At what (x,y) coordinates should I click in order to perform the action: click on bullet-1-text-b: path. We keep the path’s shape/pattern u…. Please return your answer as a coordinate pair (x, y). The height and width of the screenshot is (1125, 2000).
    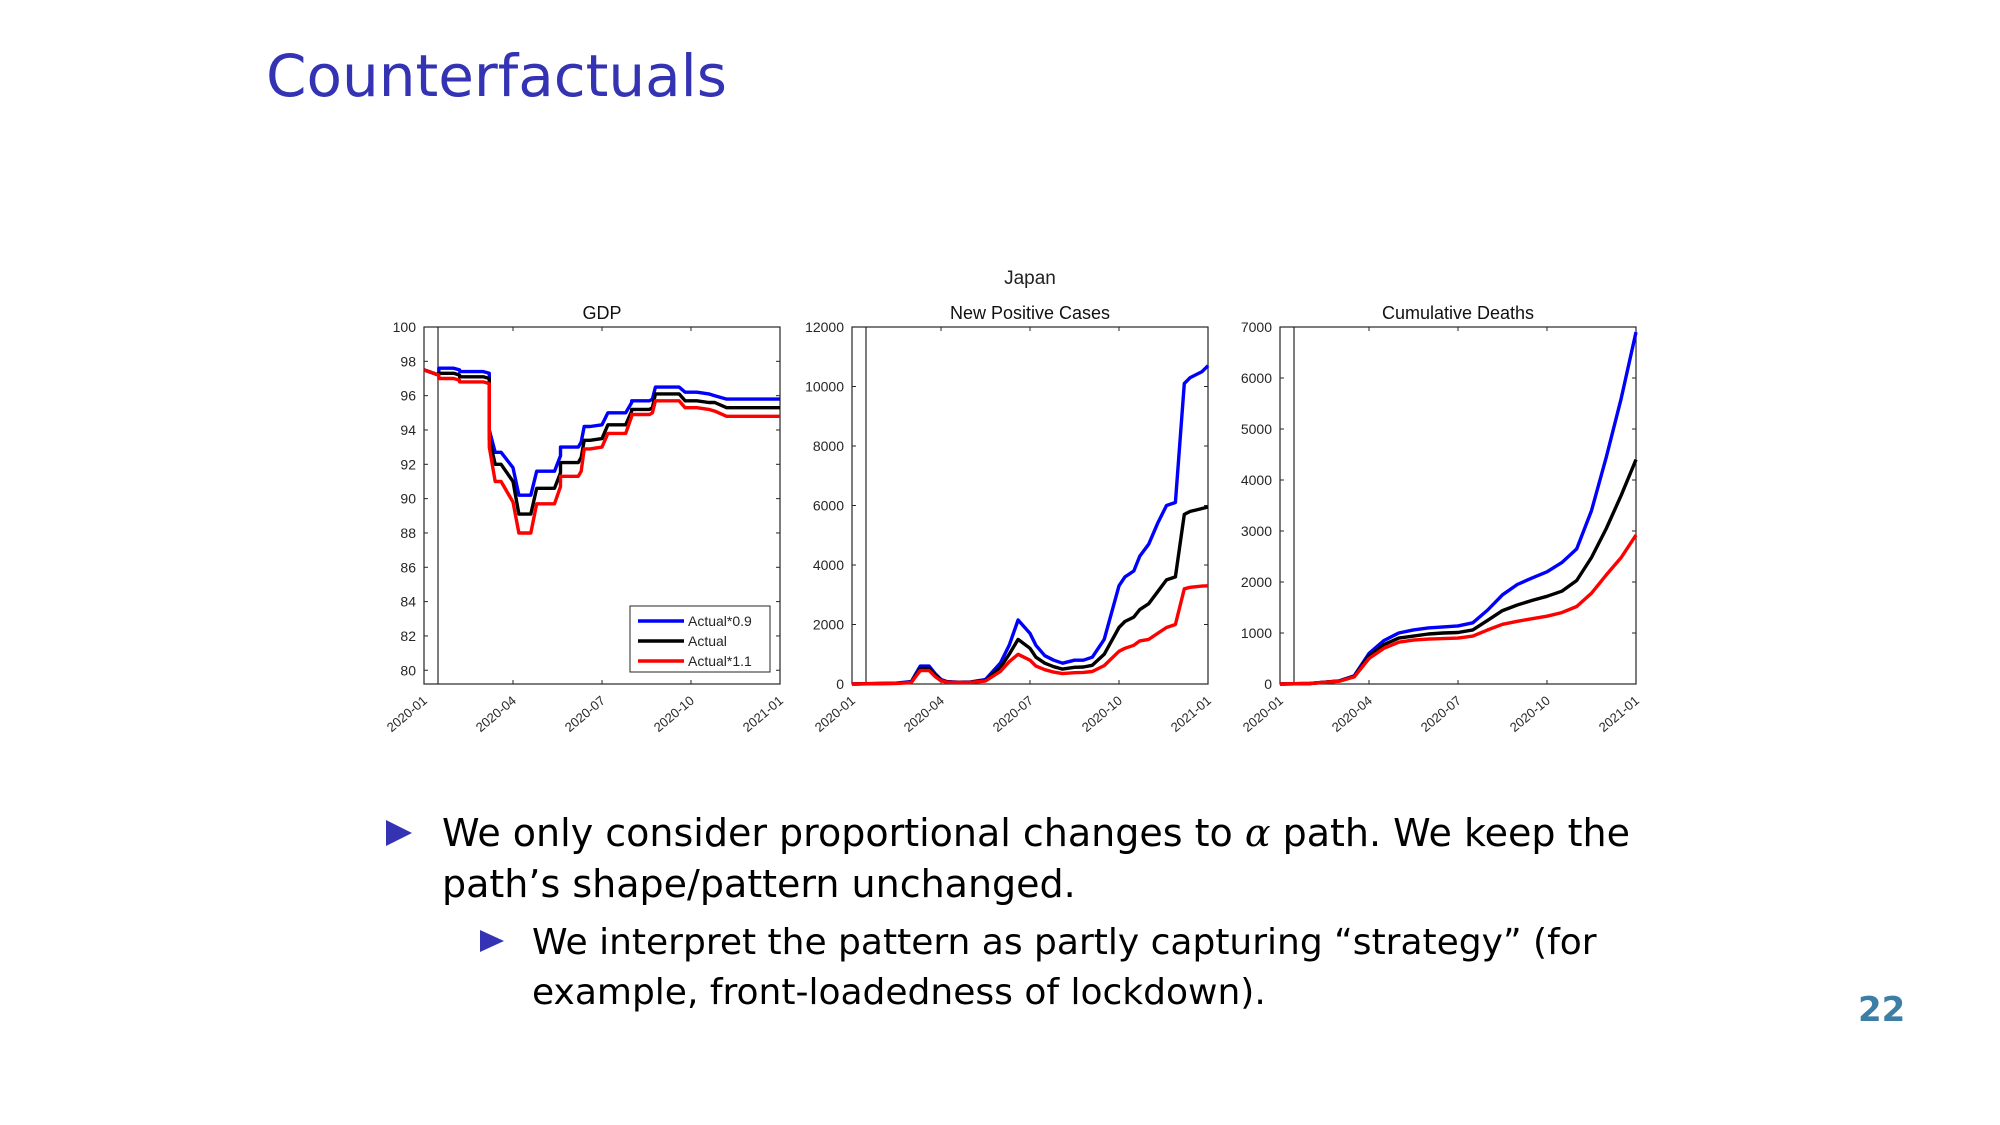
    Looking at the image, I should click on (1036, 858).